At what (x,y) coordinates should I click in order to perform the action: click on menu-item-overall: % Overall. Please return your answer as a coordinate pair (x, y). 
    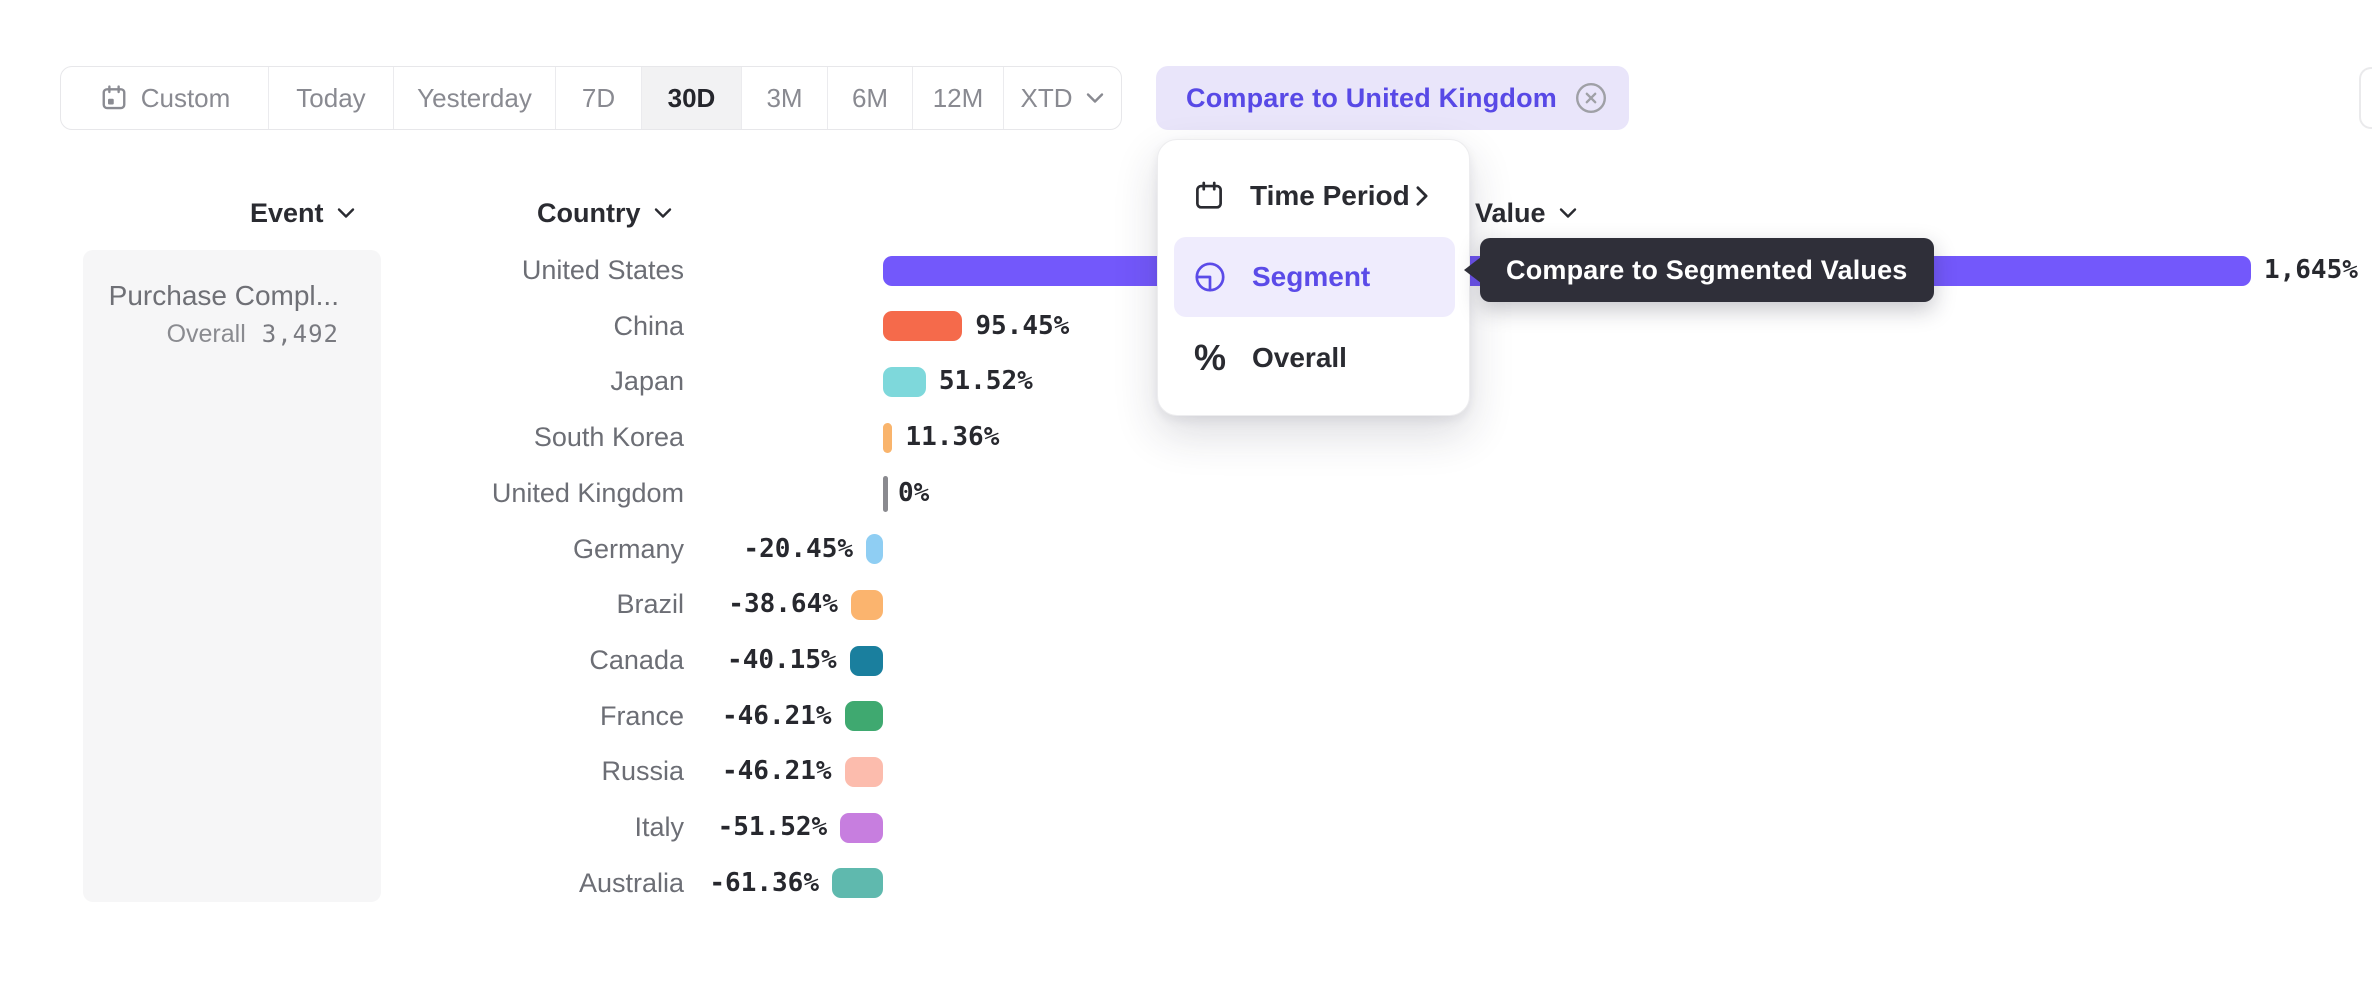
    Looking at the image, I should click on (1314, 358).